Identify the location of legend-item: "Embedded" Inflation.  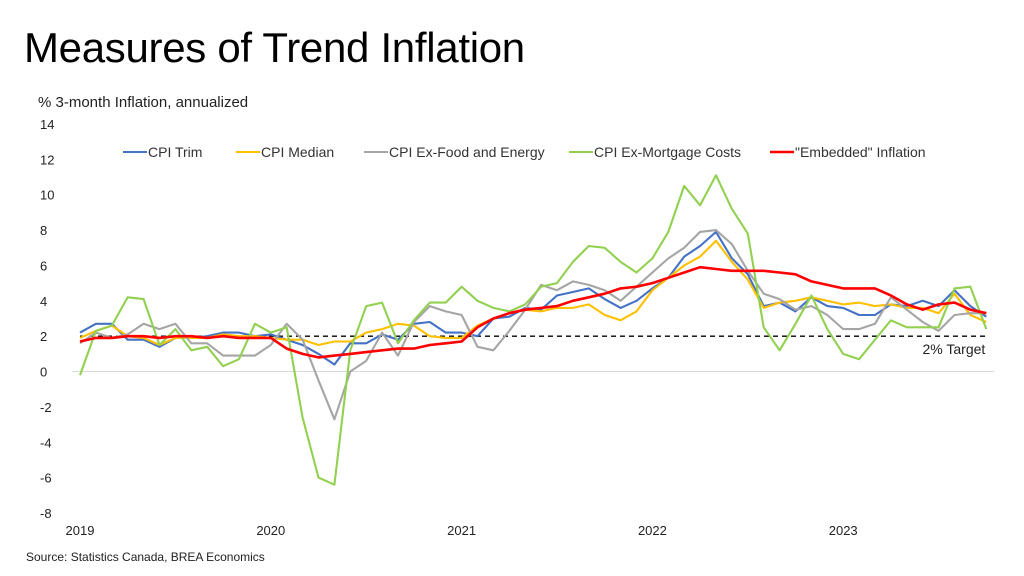
(848, 152).